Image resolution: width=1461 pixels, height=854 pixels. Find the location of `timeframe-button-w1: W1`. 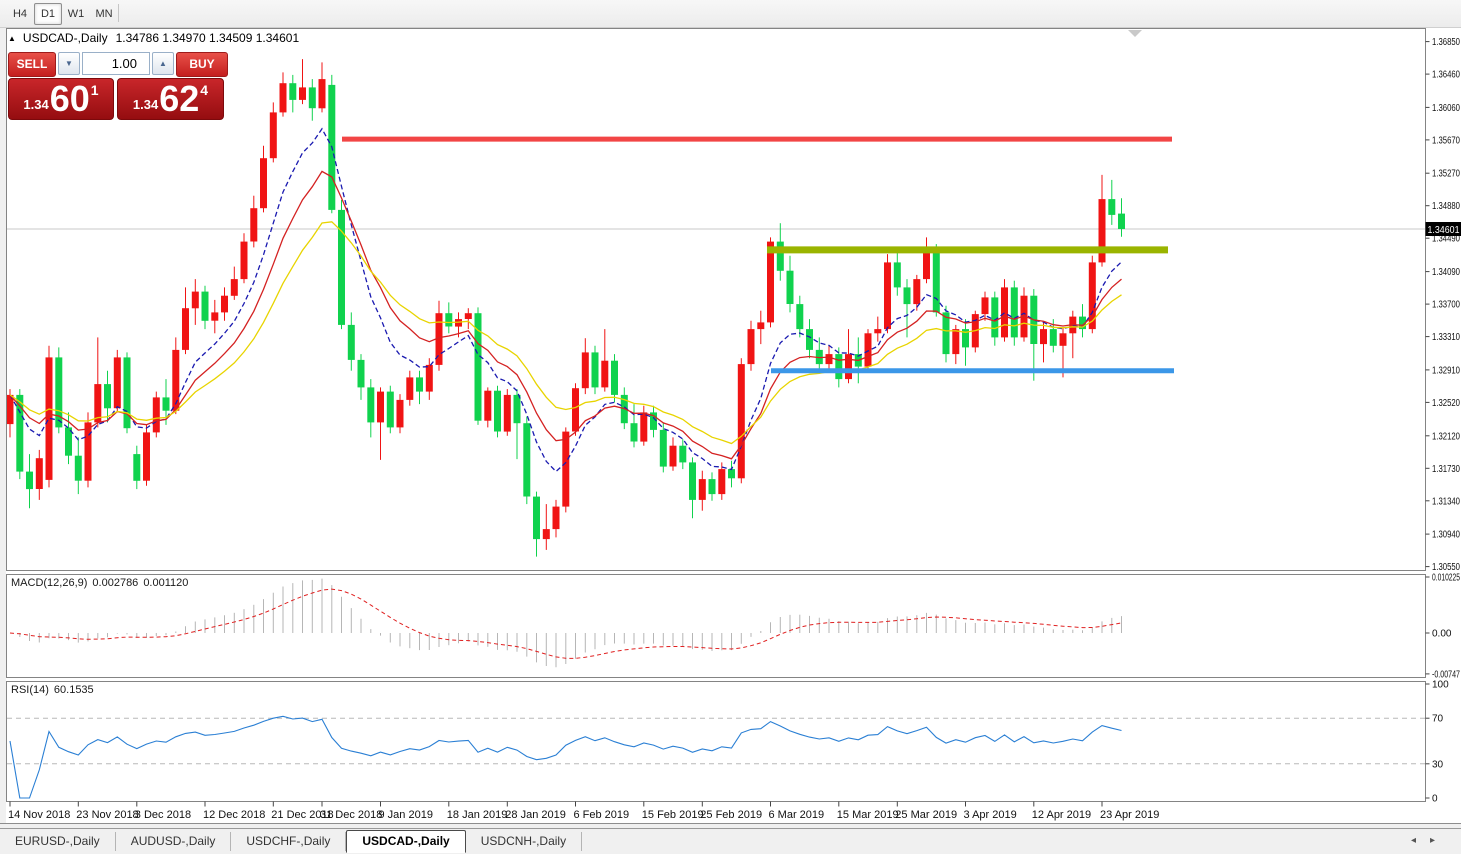

timeframe-button-w1: W1 is located at coordinates (76, 14).